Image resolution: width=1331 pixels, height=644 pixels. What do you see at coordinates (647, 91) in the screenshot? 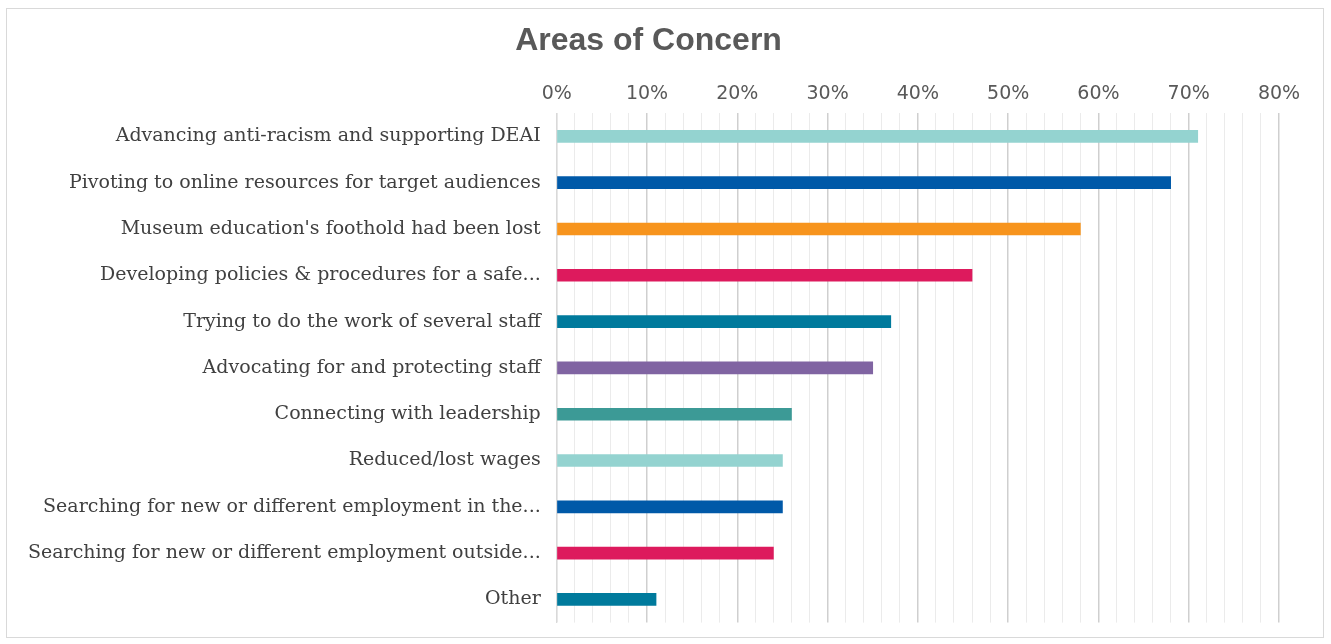
I see `x-tick-label: 10%` at bounding box center [647, 91].